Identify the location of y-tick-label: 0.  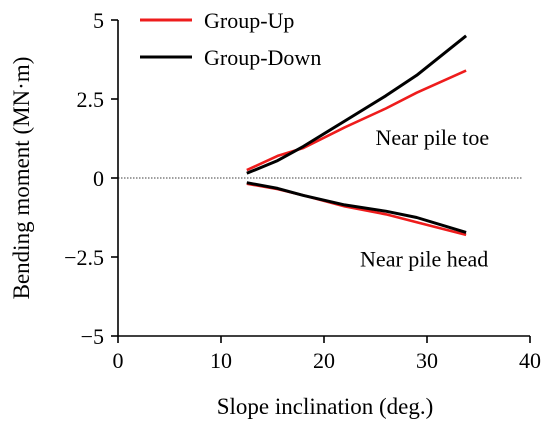
(98, 178).